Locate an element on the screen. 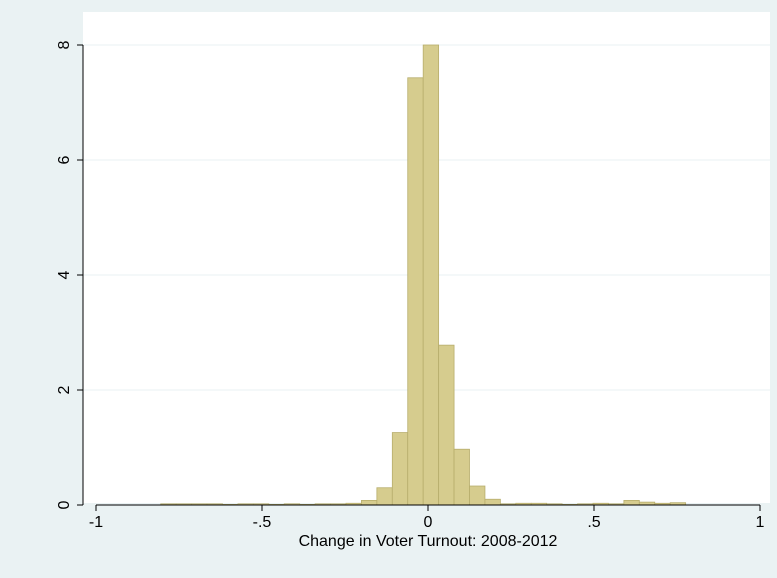  y-tick-label: 8 is located at coordinates (64, 44).